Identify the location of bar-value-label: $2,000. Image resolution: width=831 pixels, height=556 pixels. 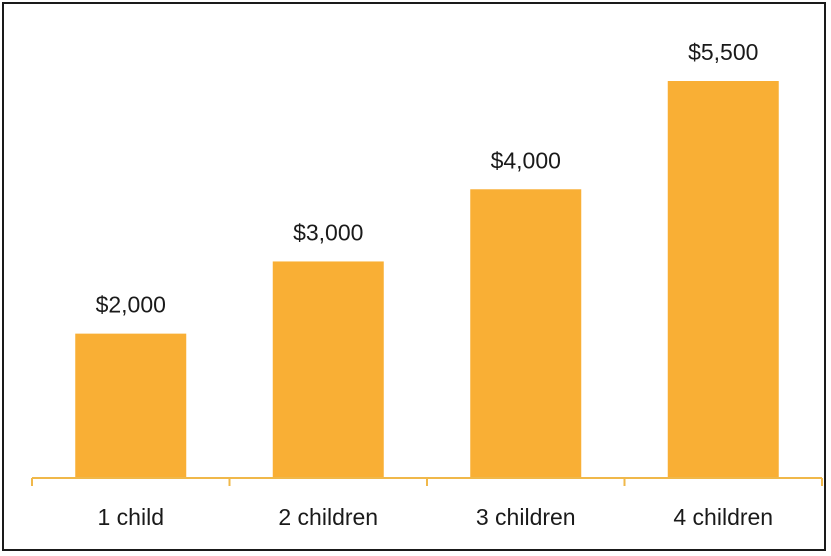
(131, 305).